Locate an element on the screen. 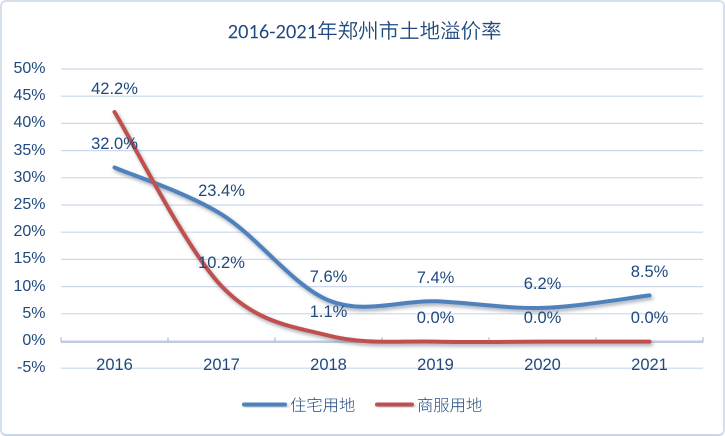 The height and width of the screenshot is (436, 725). legend-swatch-residential is located at coordinates (264, 404).